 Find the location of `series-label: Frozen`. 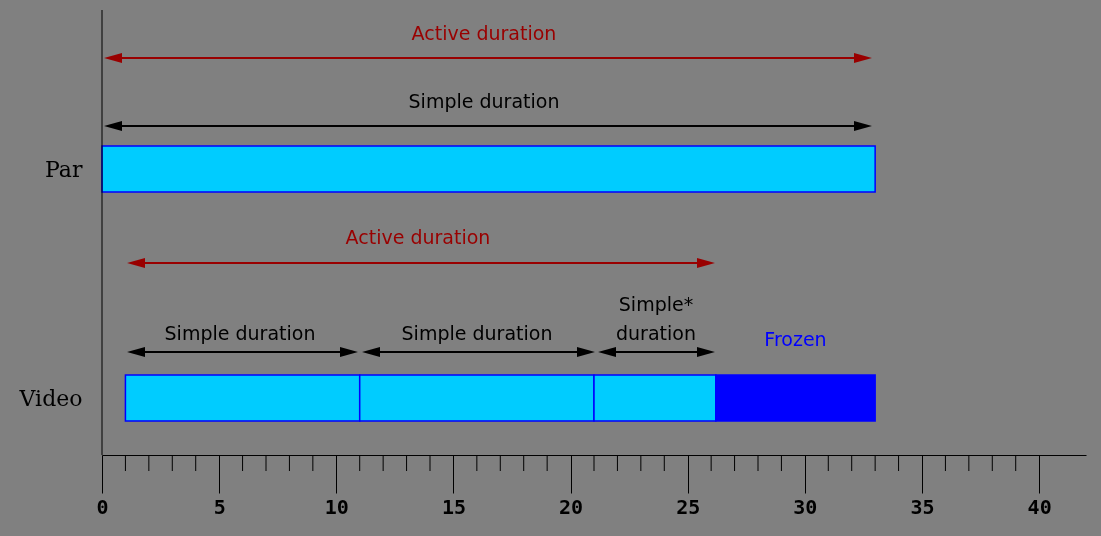

series-label: Frozen is located at coordinates (795, 339).